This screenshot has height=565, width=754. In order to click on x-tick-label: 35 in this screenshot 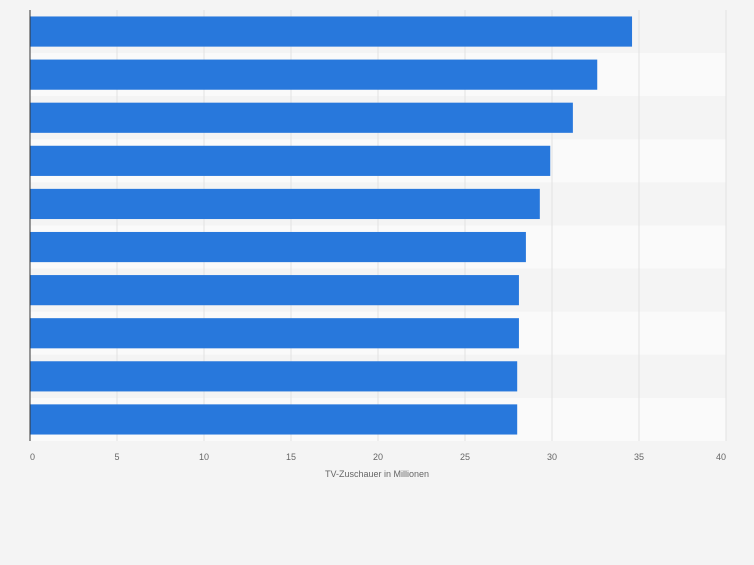, I will do `click(639, 457)`.